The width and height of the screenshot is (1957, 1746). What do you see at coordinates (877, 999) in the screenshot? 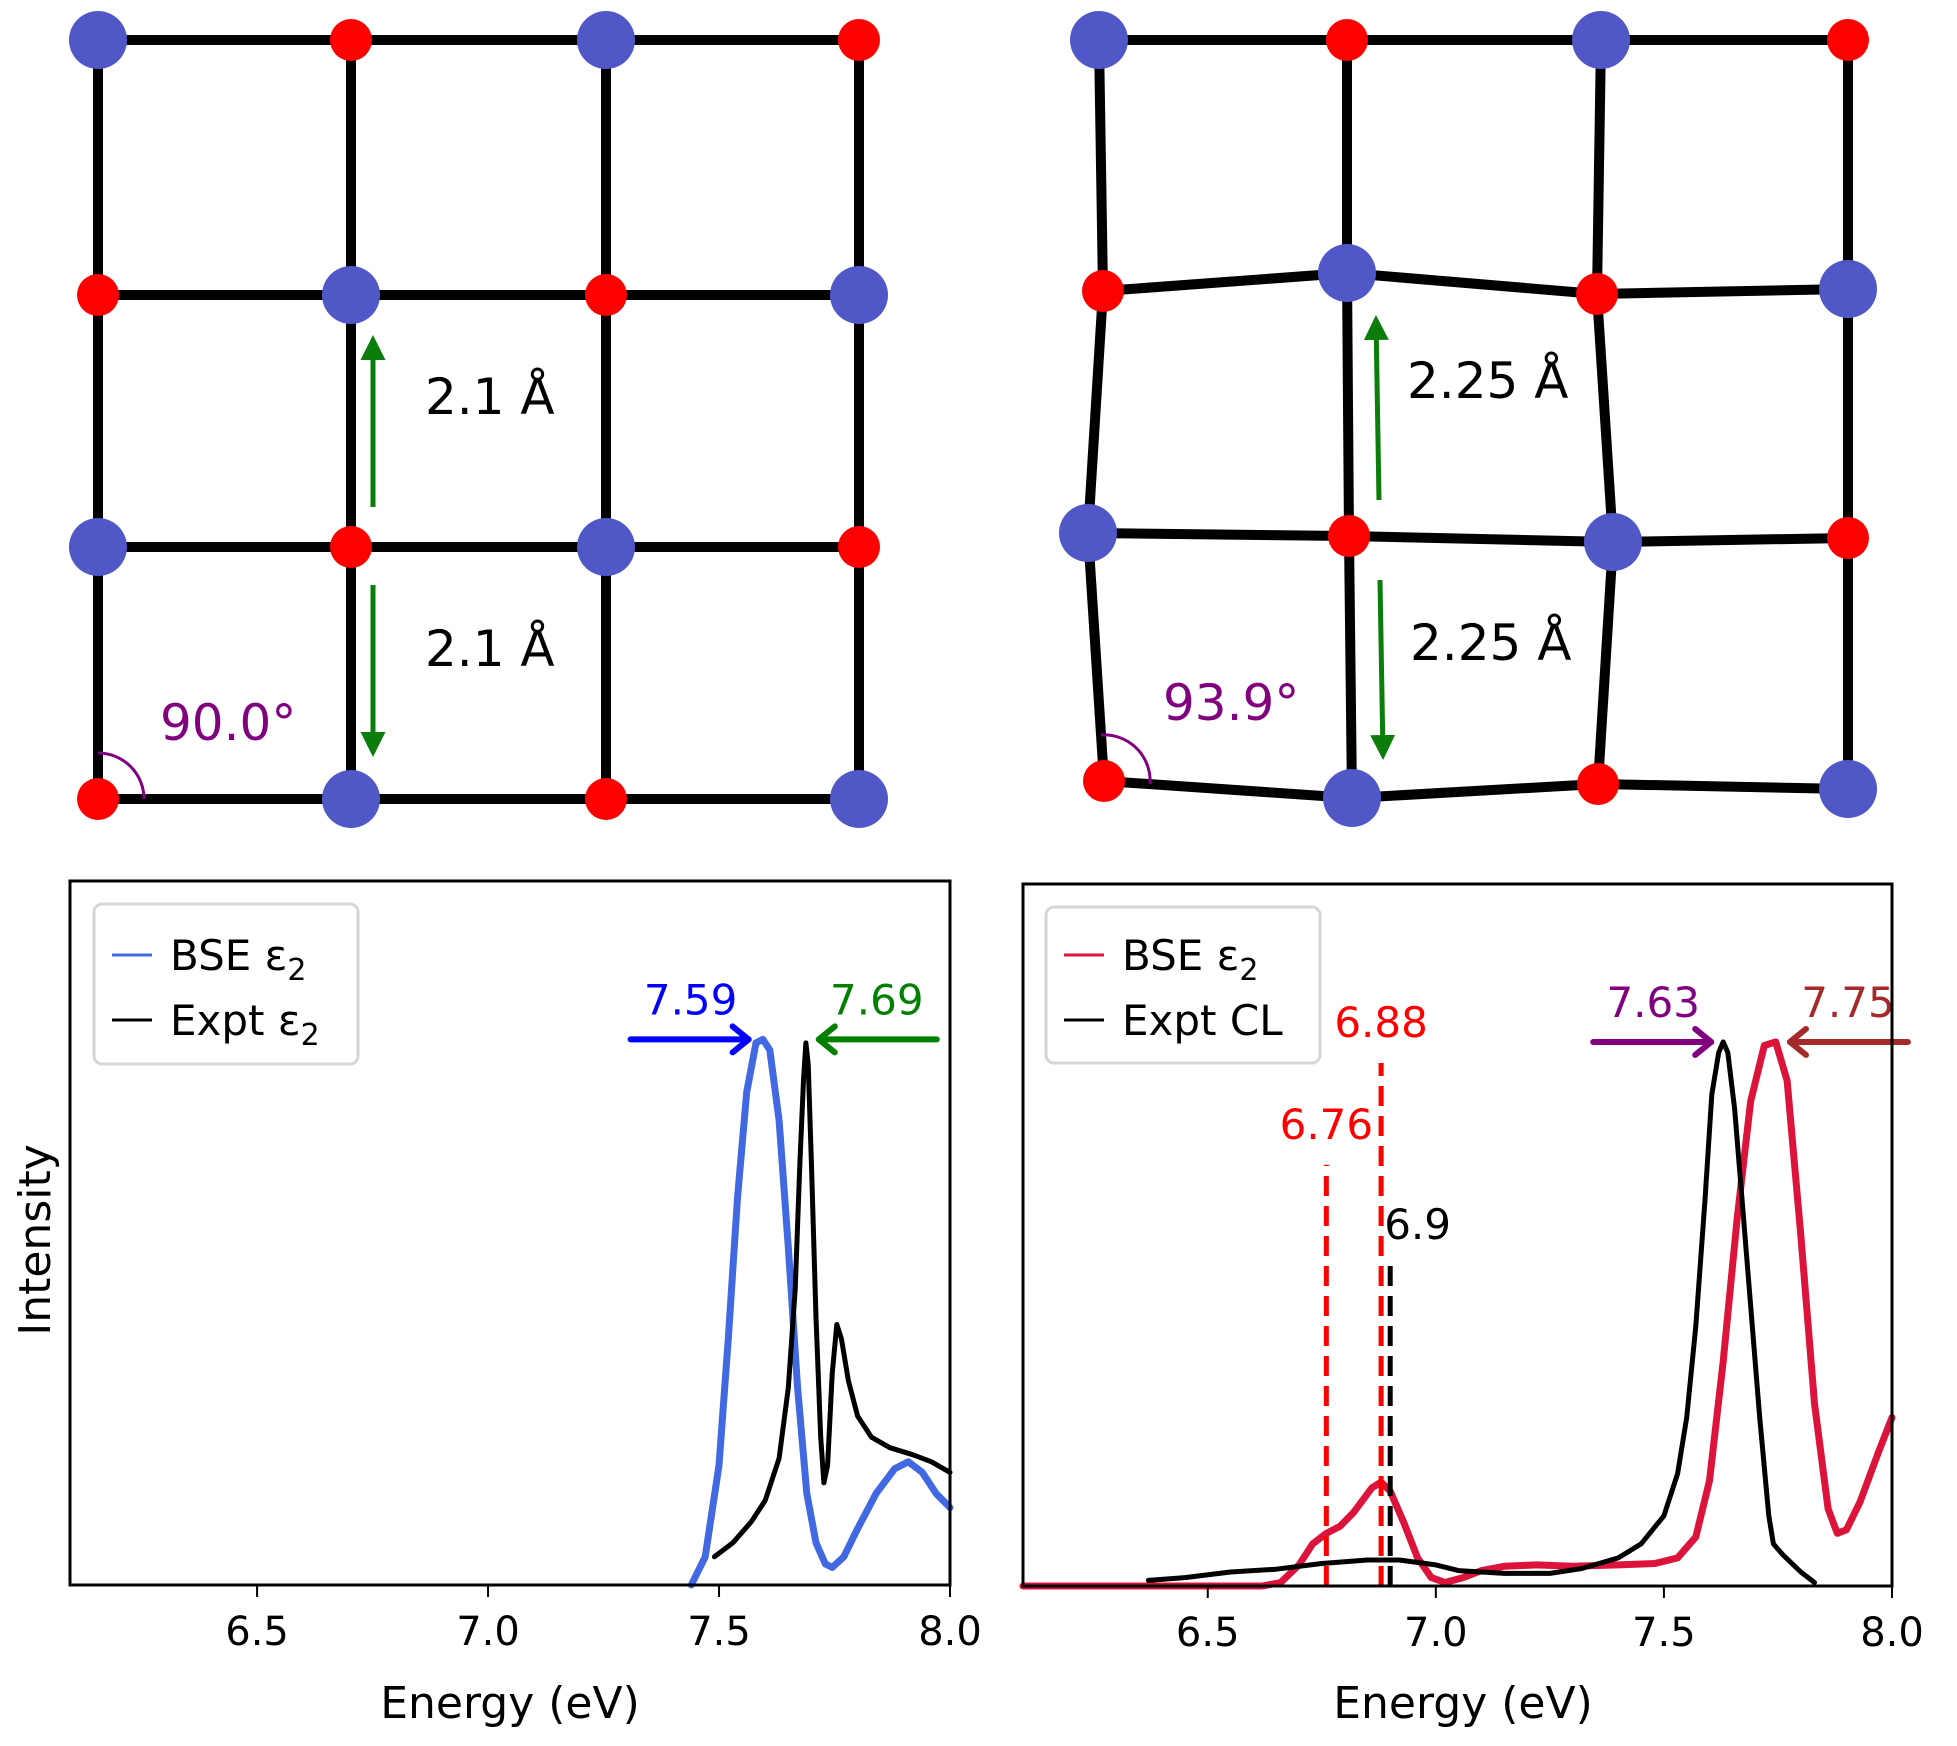
I see `peak-label: 7.69` at bounding box center [877, 999].